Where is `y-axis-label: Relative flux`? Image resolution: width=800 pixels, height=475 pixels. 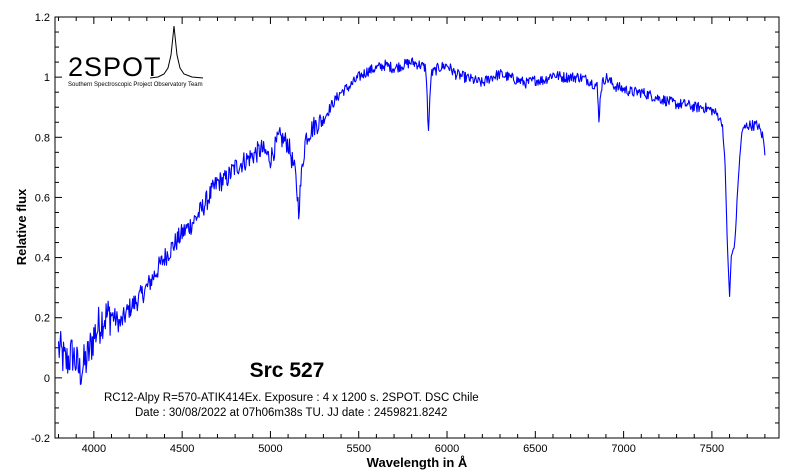 y-axis-label: Relative flux is located at coordinates (21, 226).